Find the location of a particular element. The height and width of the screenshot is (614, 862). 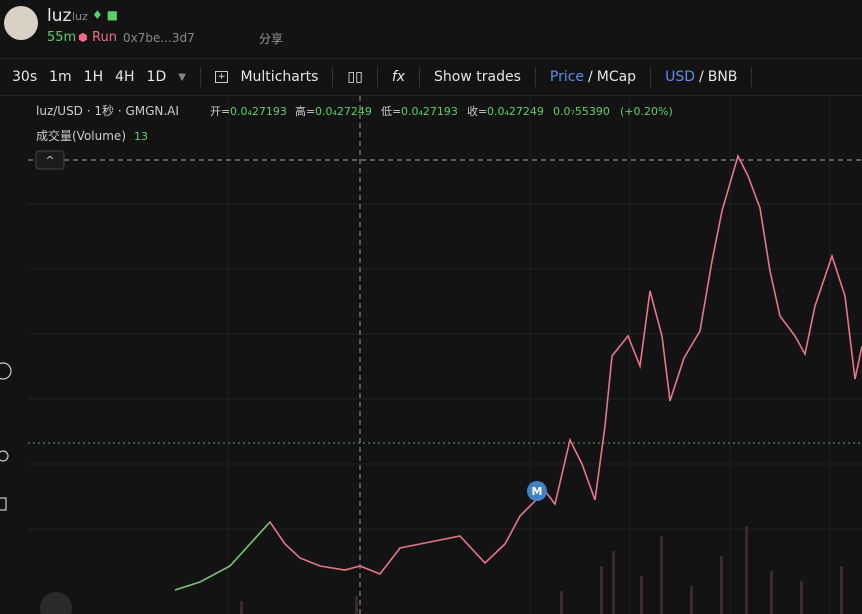

ticker: luz is located at coordinates (80, 16).